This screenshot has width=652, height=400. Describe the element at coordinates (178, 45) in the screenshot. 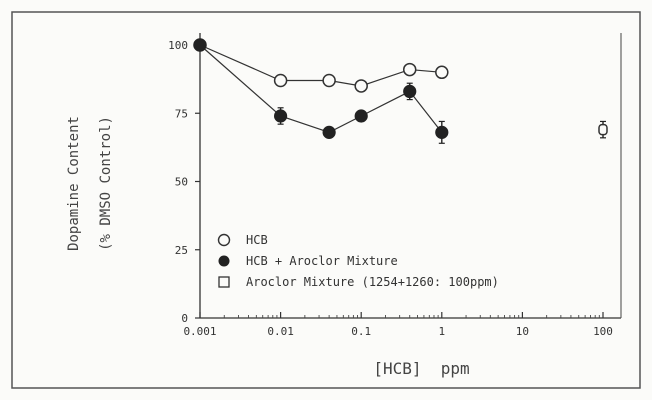

I see `y-tick-label: 100` at that location.